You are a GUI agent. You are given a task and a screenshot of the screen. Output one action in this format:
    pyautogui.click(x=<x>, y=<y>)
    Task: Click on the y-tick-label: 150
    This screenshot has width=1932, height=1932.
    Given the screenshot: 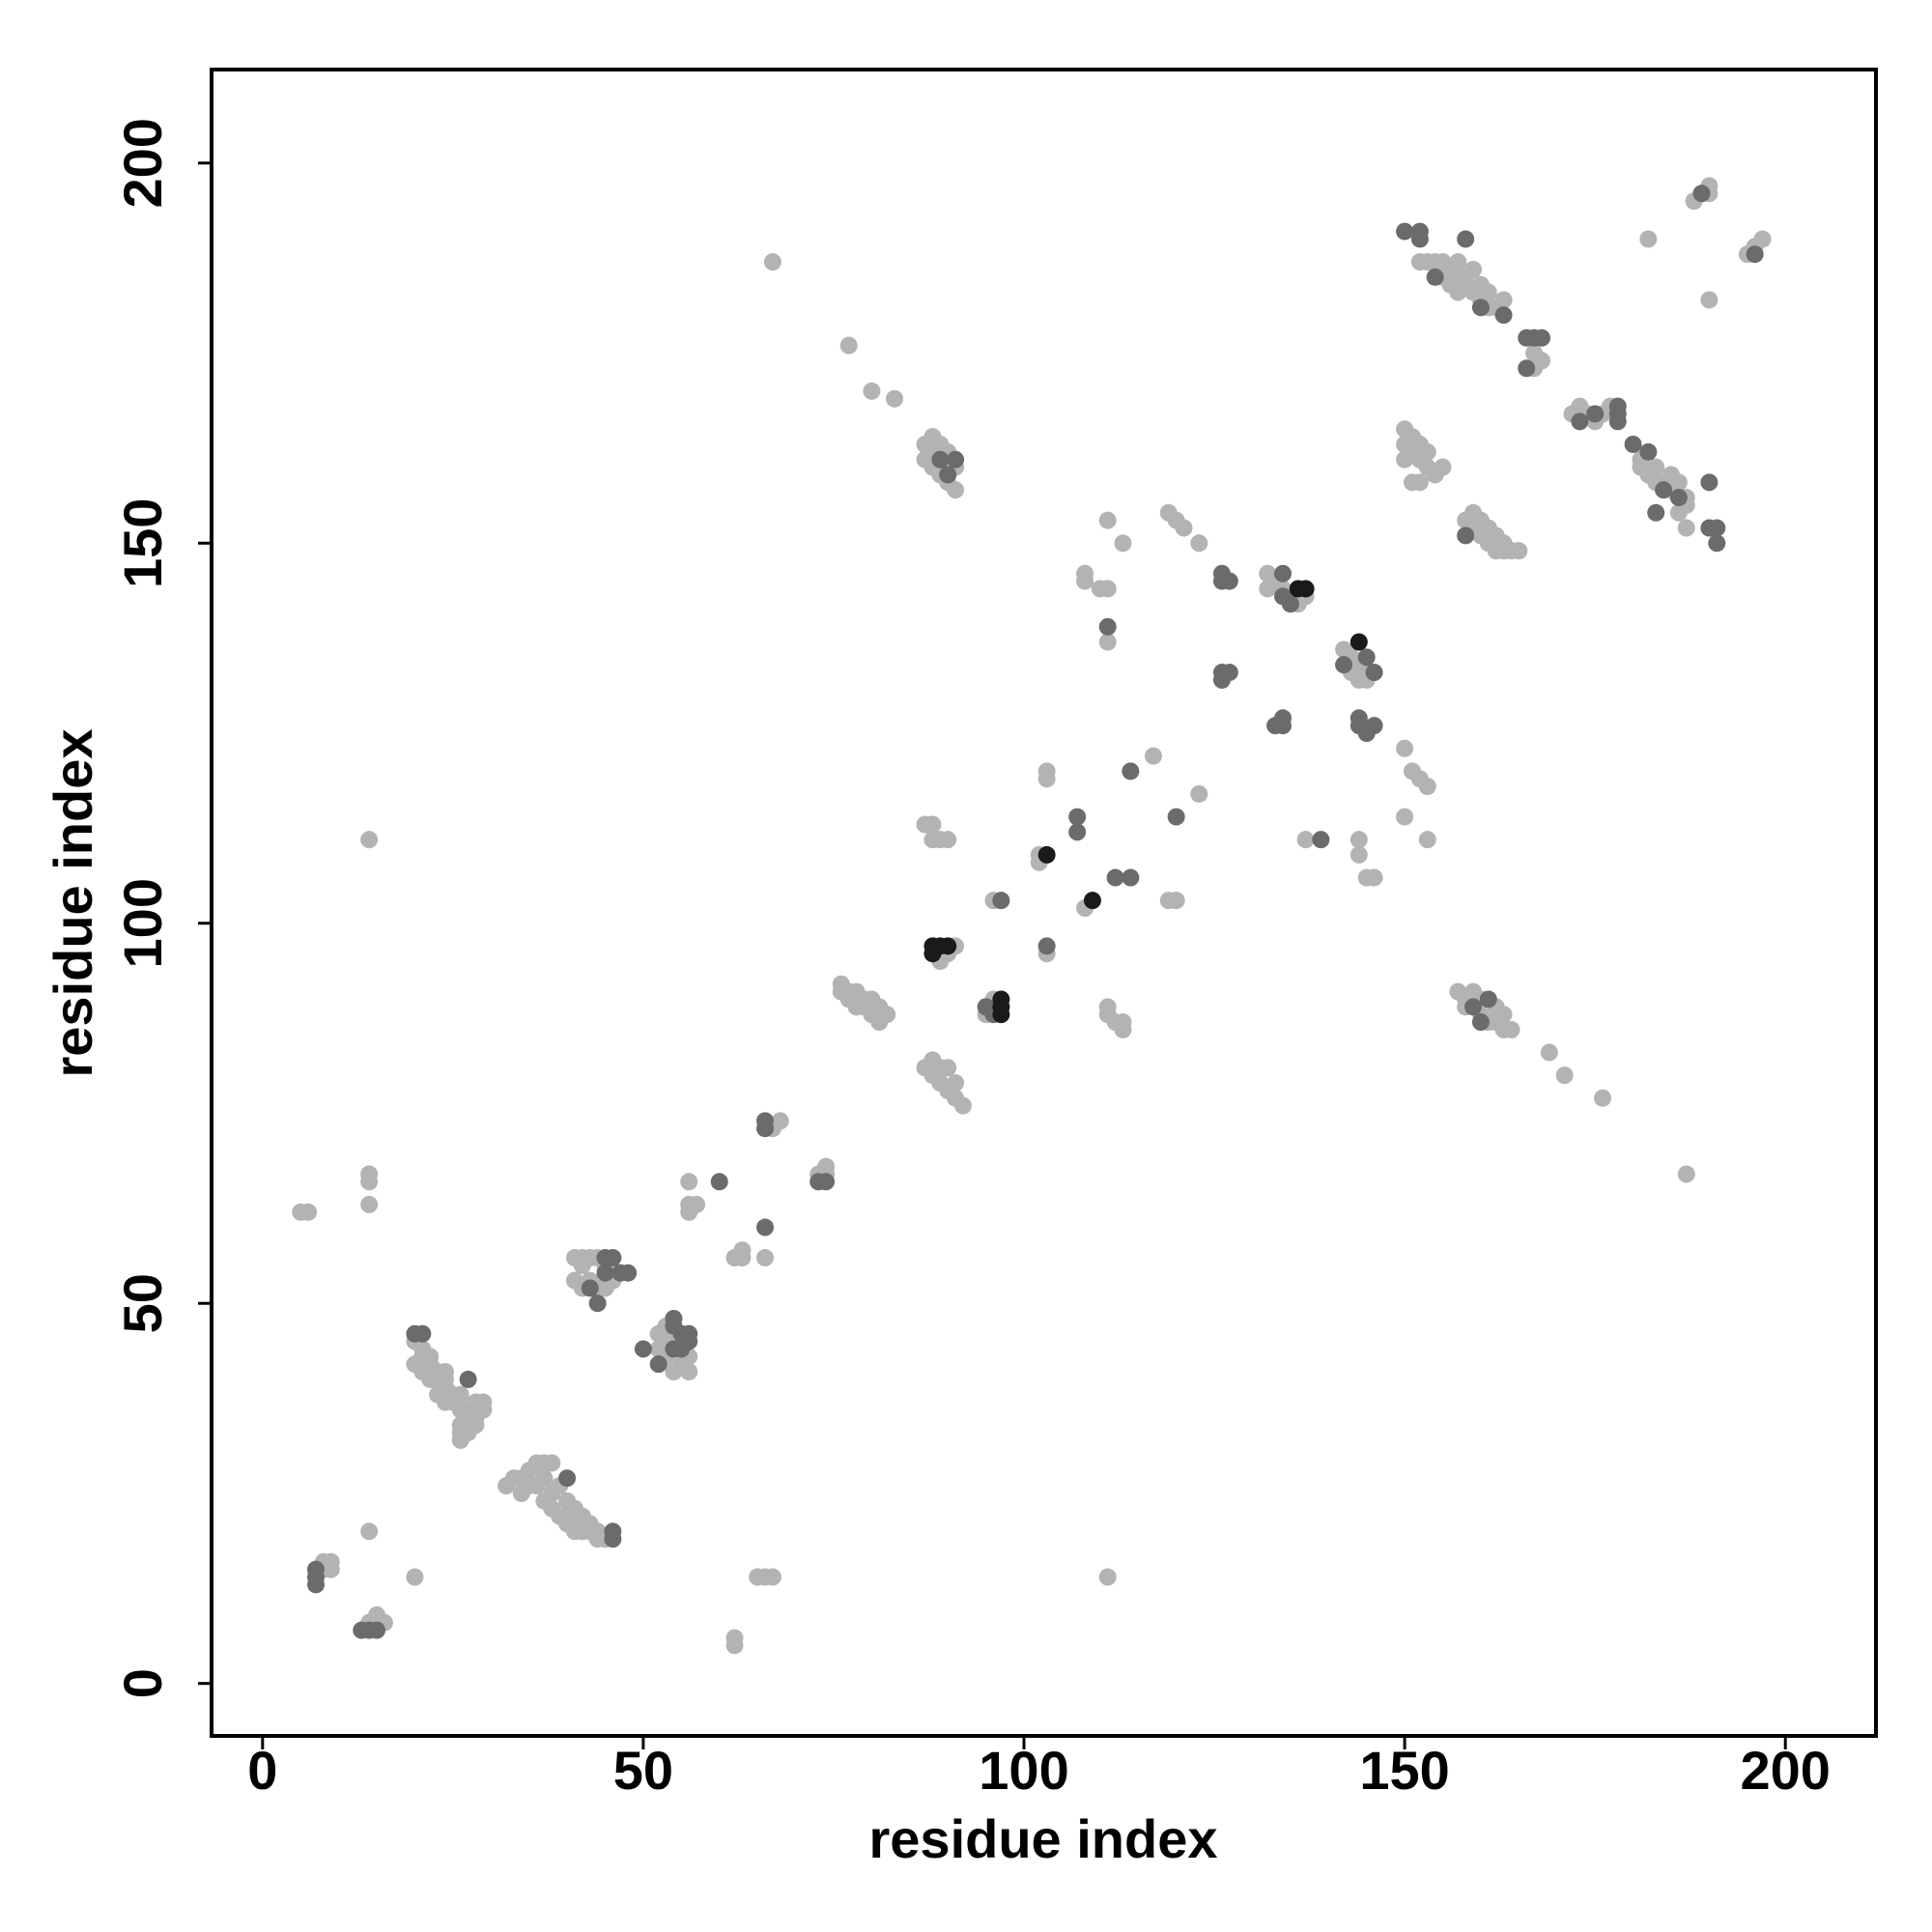 What is the action you would take?
    pyautogui.click(x=142, y=543)
    